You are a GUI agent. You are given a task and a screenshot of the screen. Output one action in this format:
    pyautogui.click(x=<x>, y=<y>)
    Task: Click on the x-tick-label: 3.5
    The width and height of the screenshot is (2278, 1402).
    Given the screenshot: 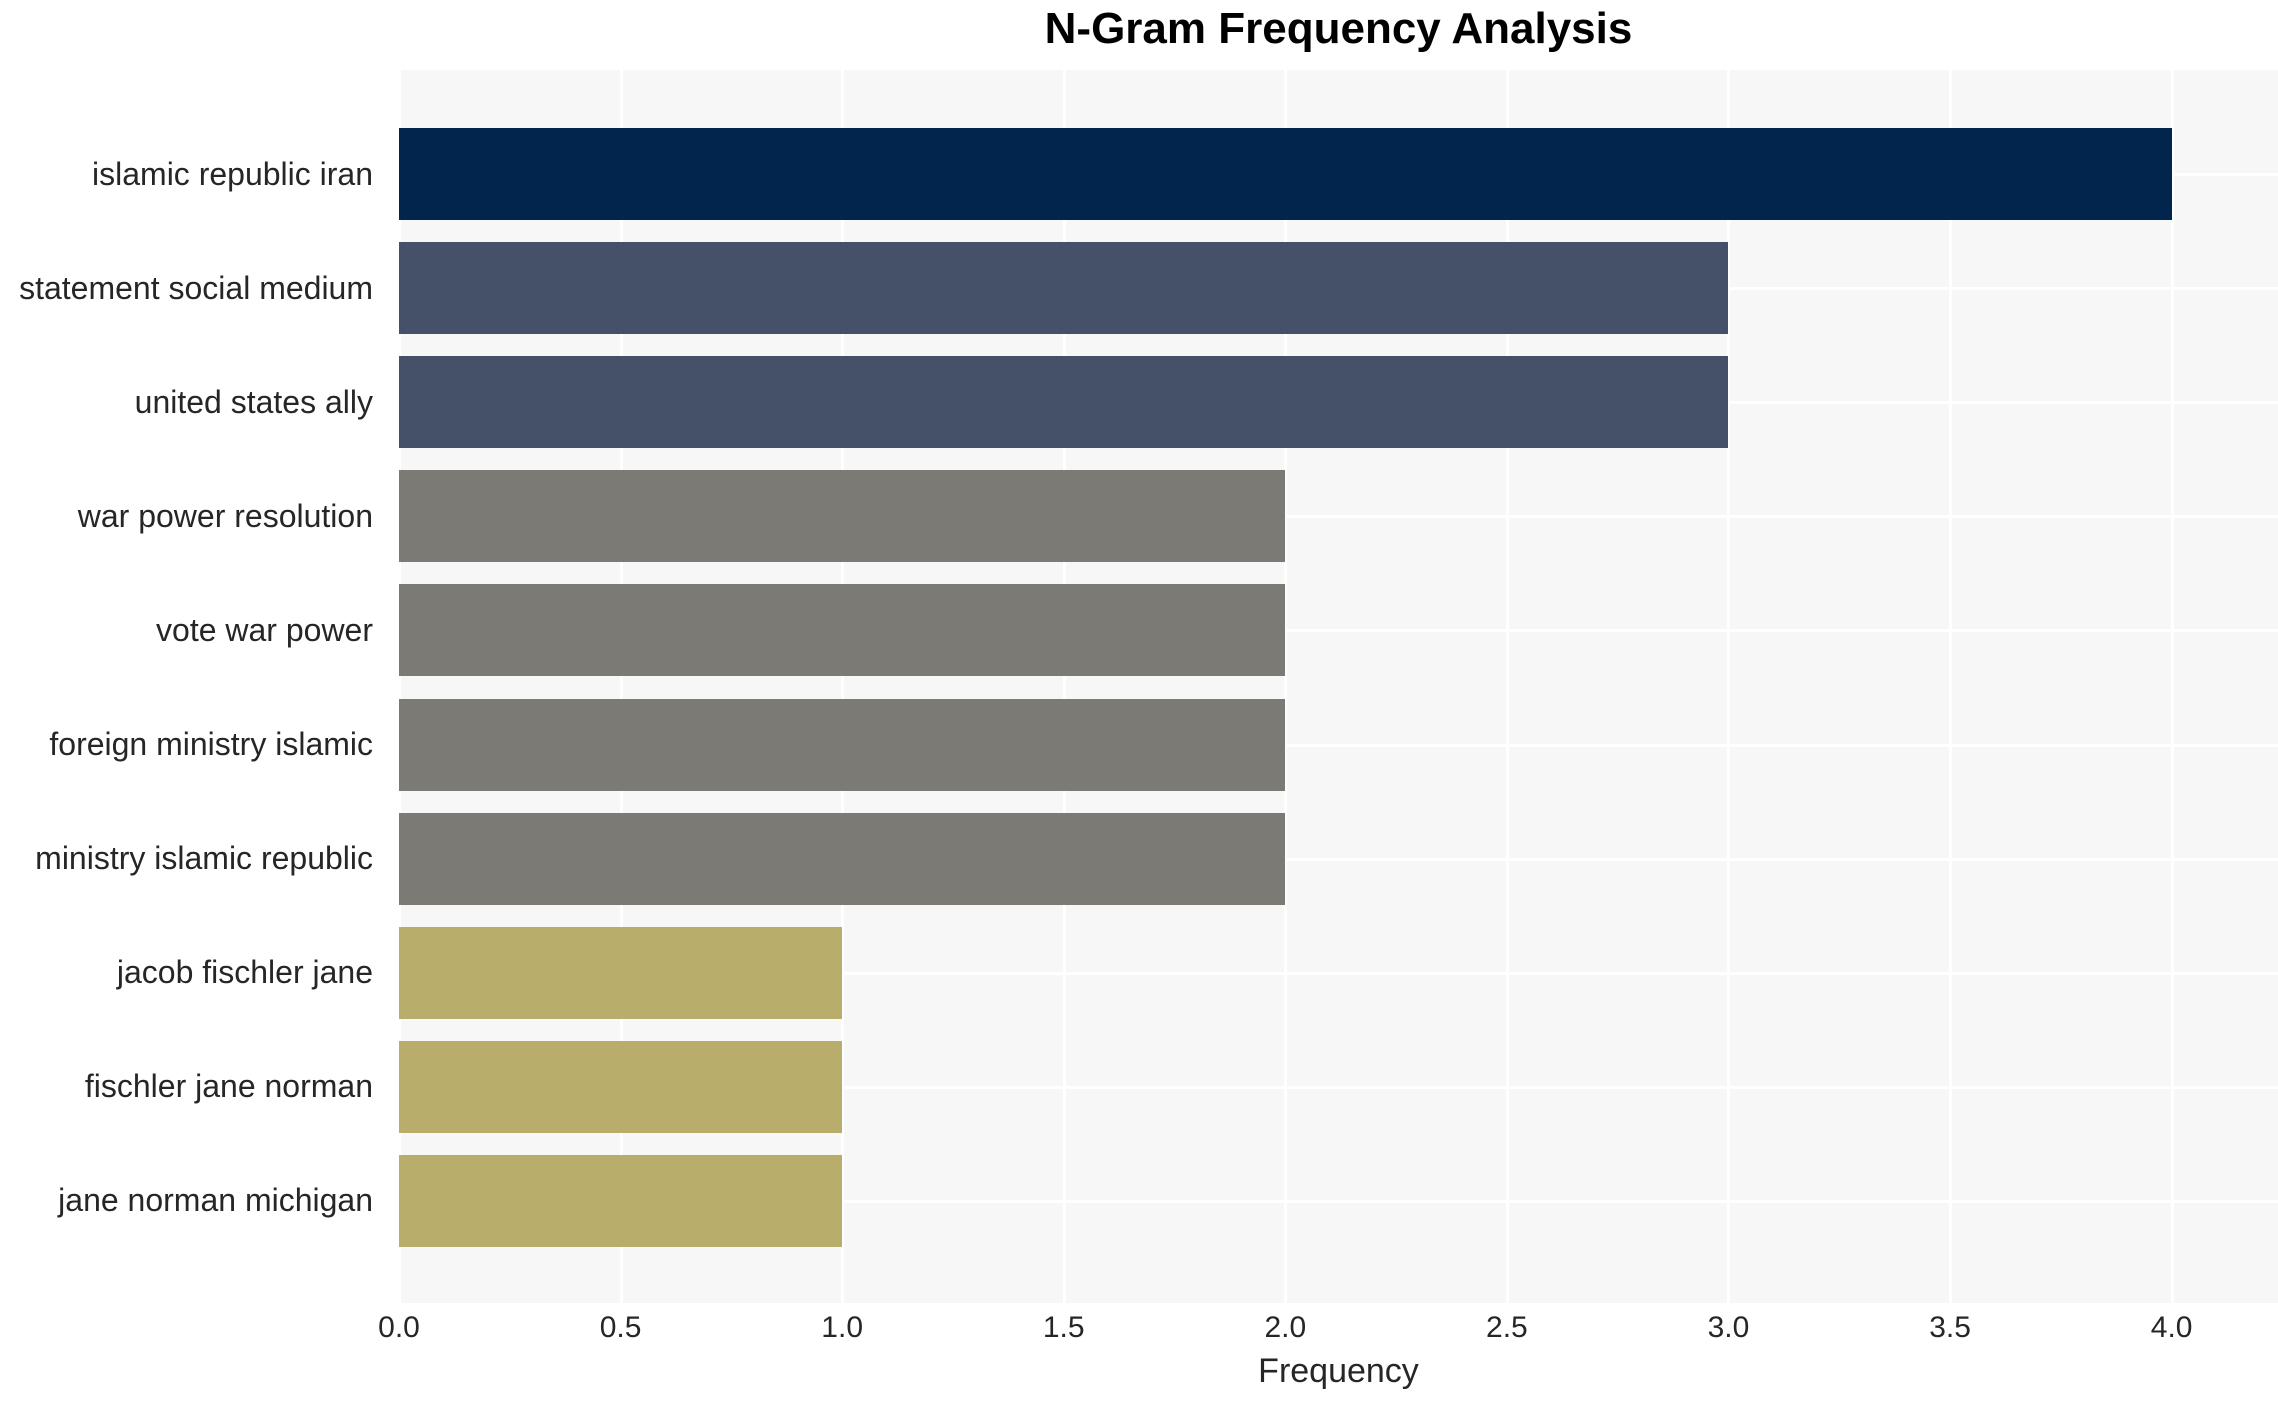 What is the action you would take?
    pyautogui.click(x=1950, y=1327)
    